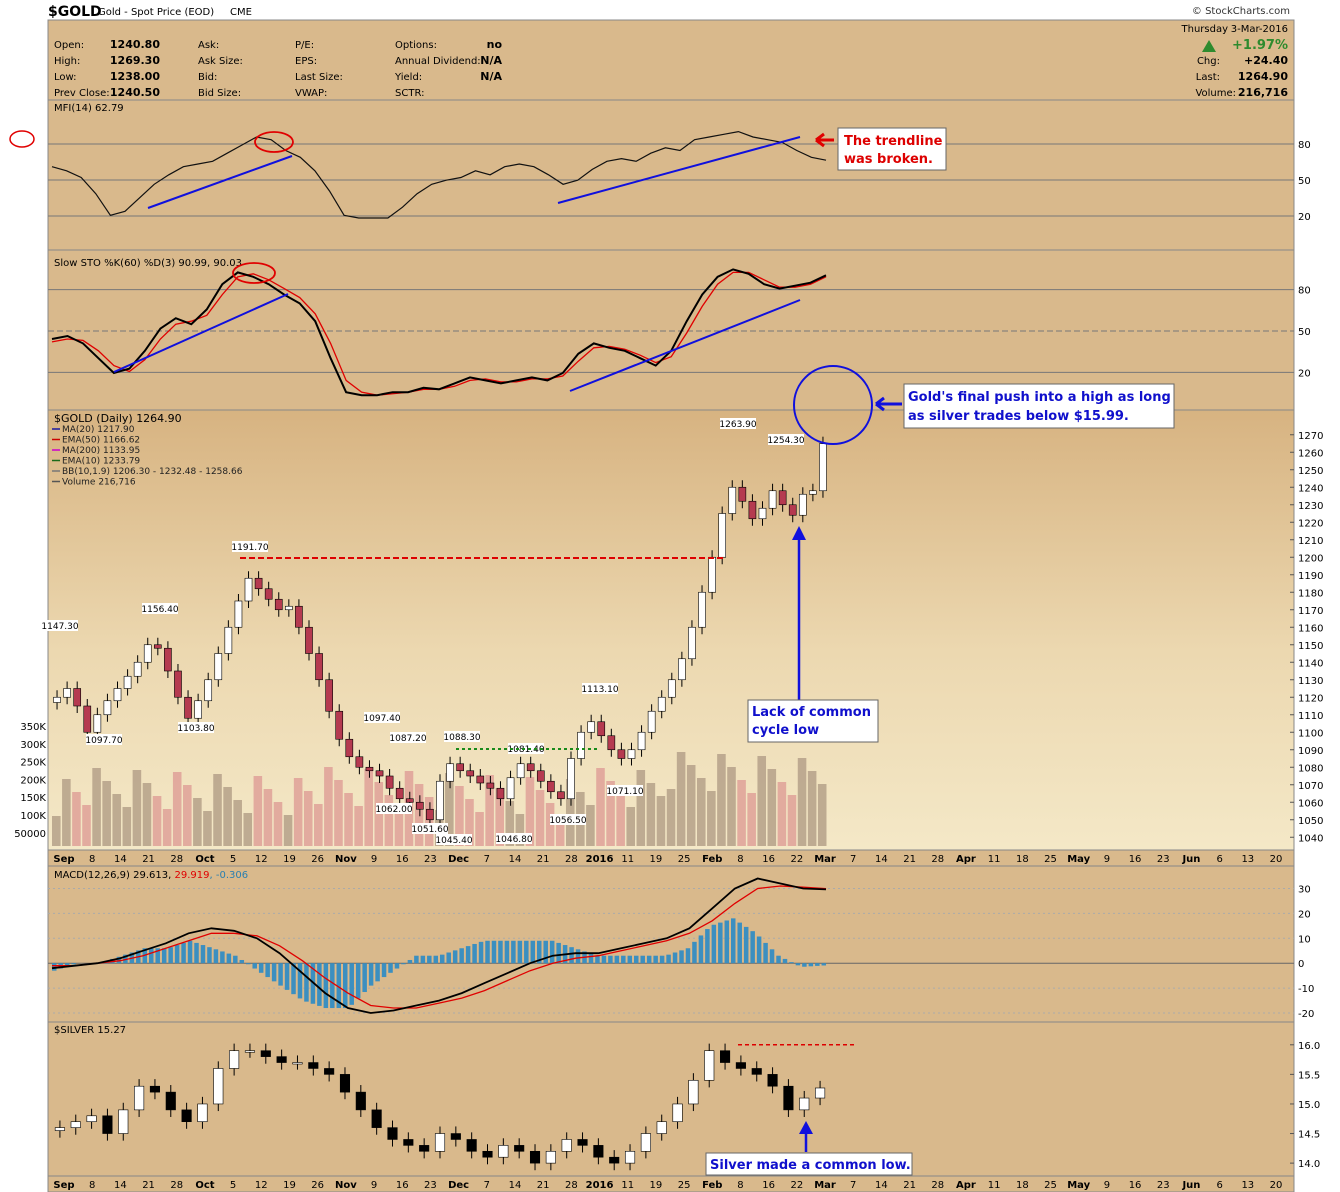 This screenshot has height=1192, width=1340. What do you see at coordinates (1310, 681) in the screenshot?
I see `price-tick-label: 1130` at bounding box center [1310, 681].